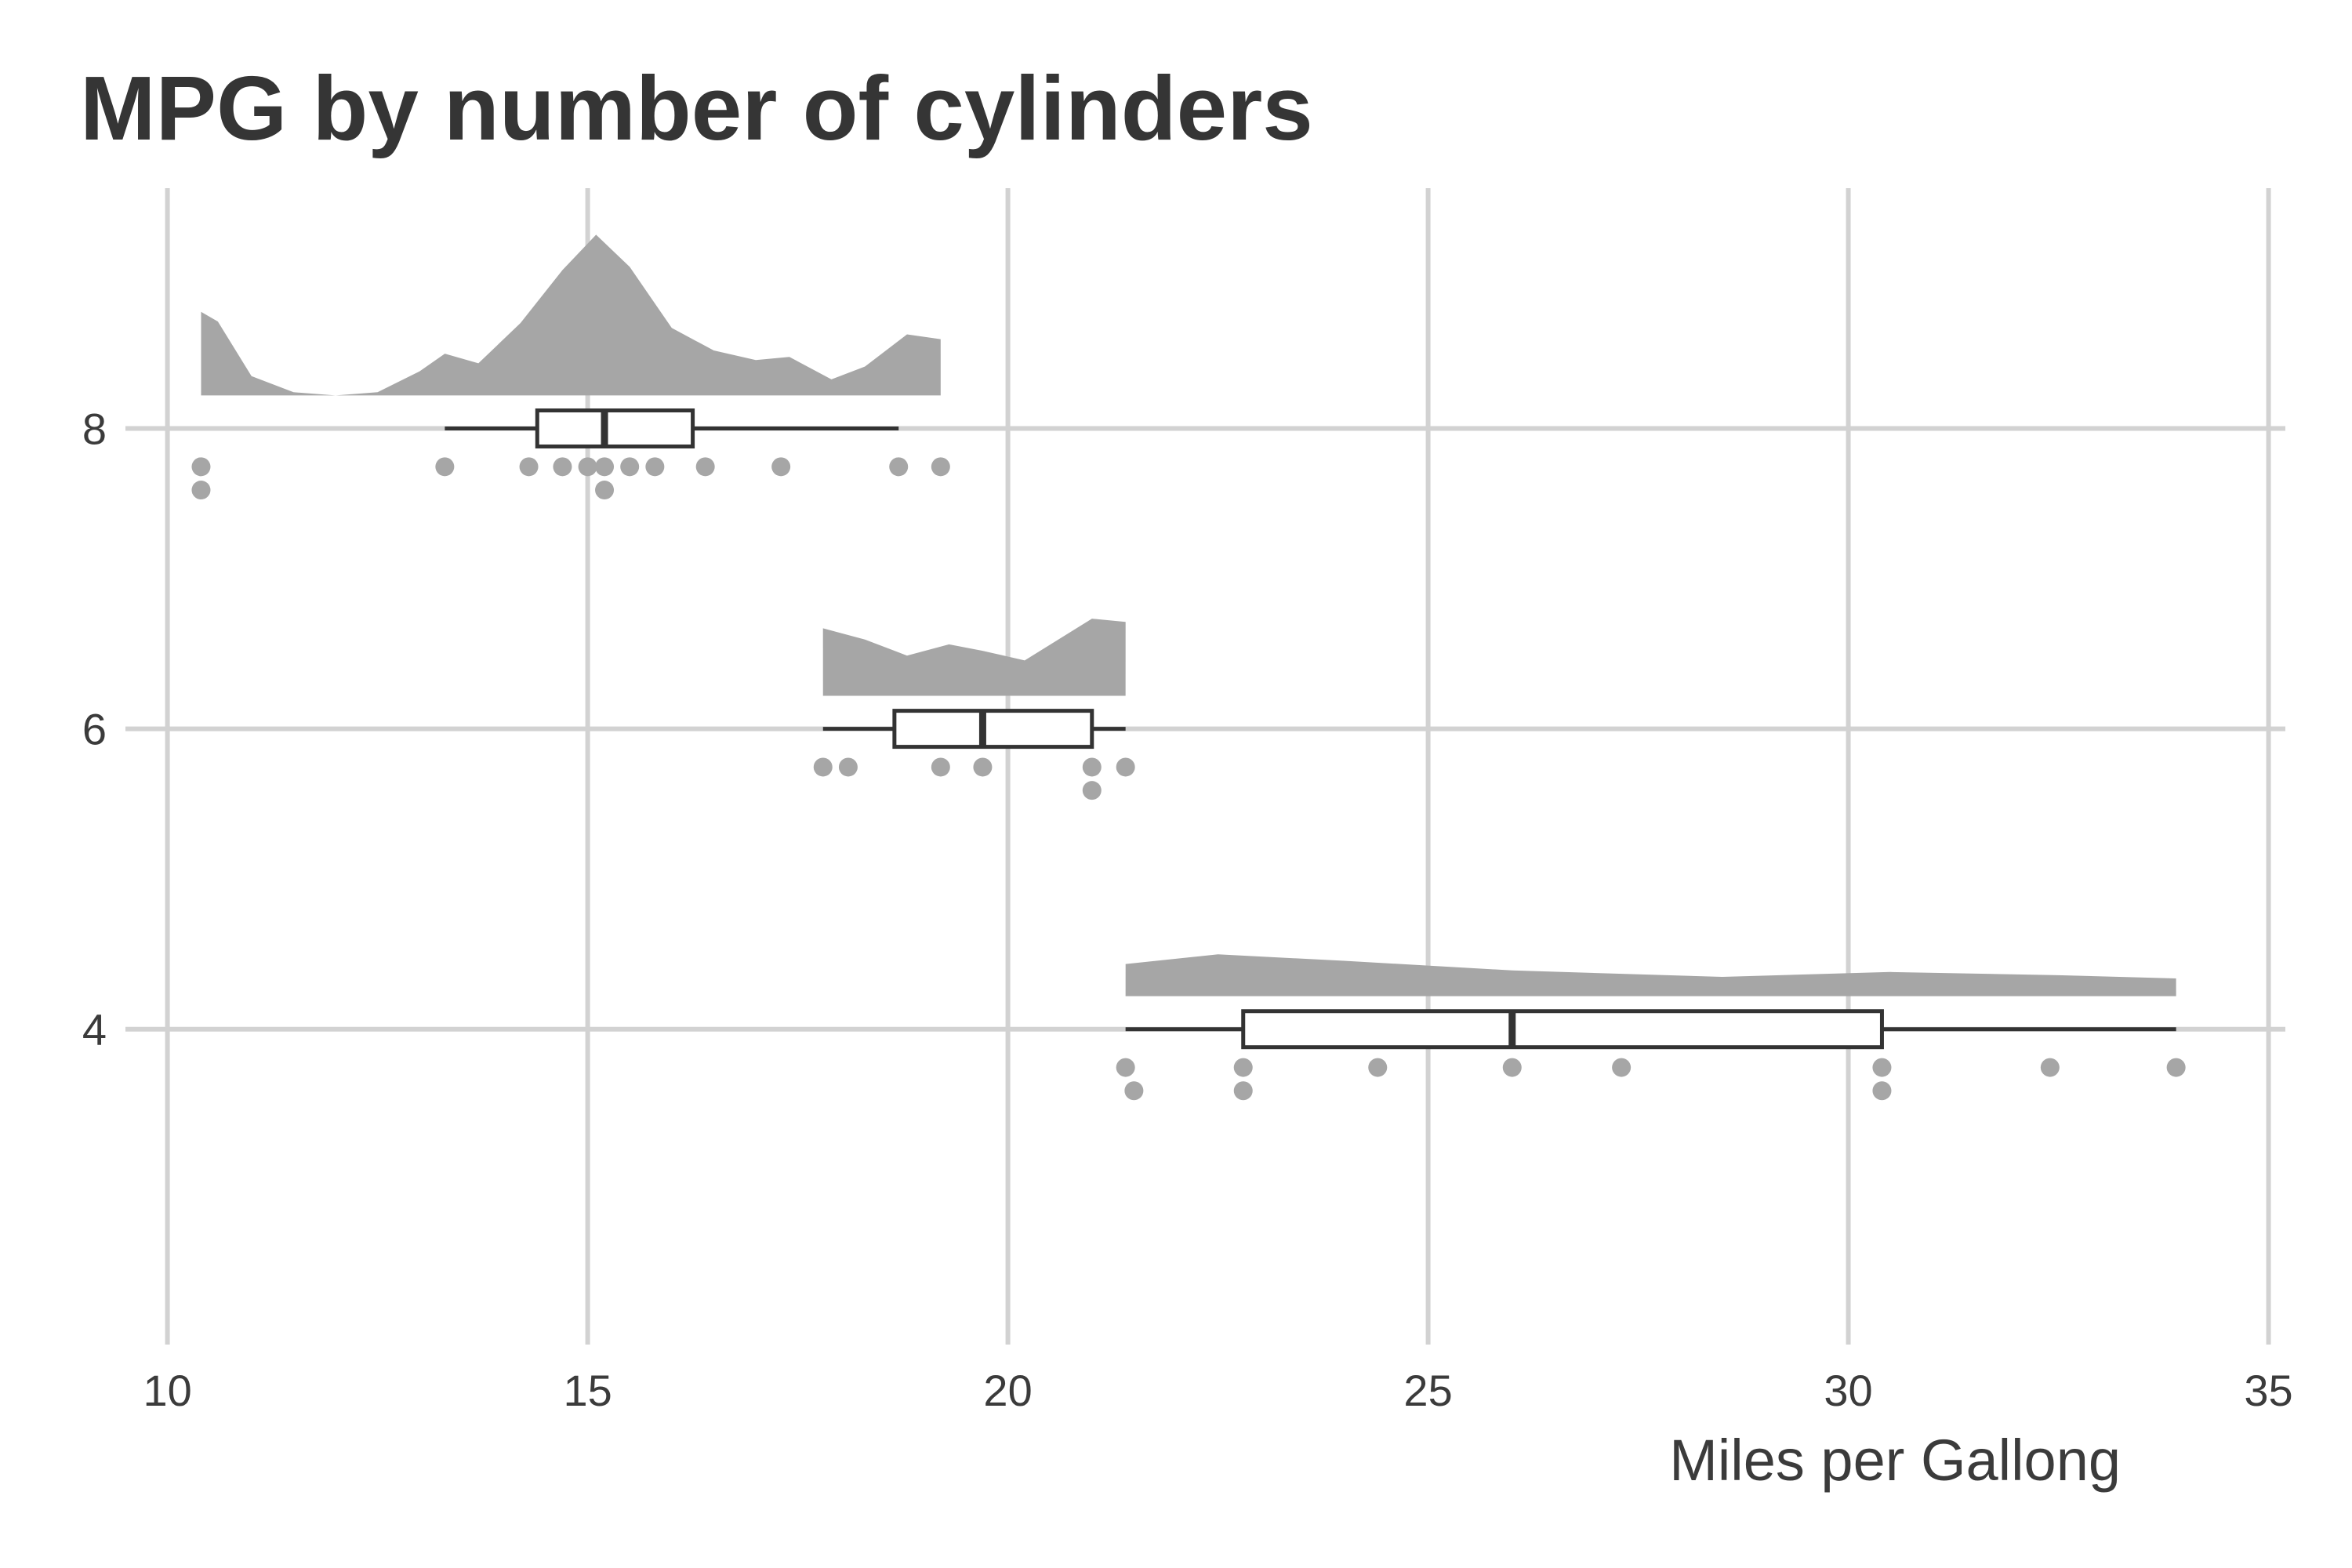  I want to click on x-tick-label-10: 10, so click(167, 1390).